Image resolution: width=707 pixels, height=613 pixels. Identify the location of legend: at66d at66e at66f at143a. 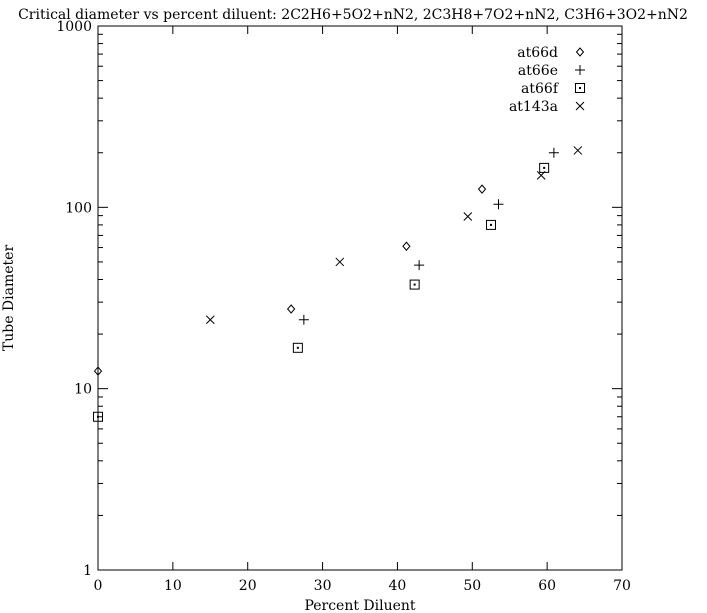
(547, 80).